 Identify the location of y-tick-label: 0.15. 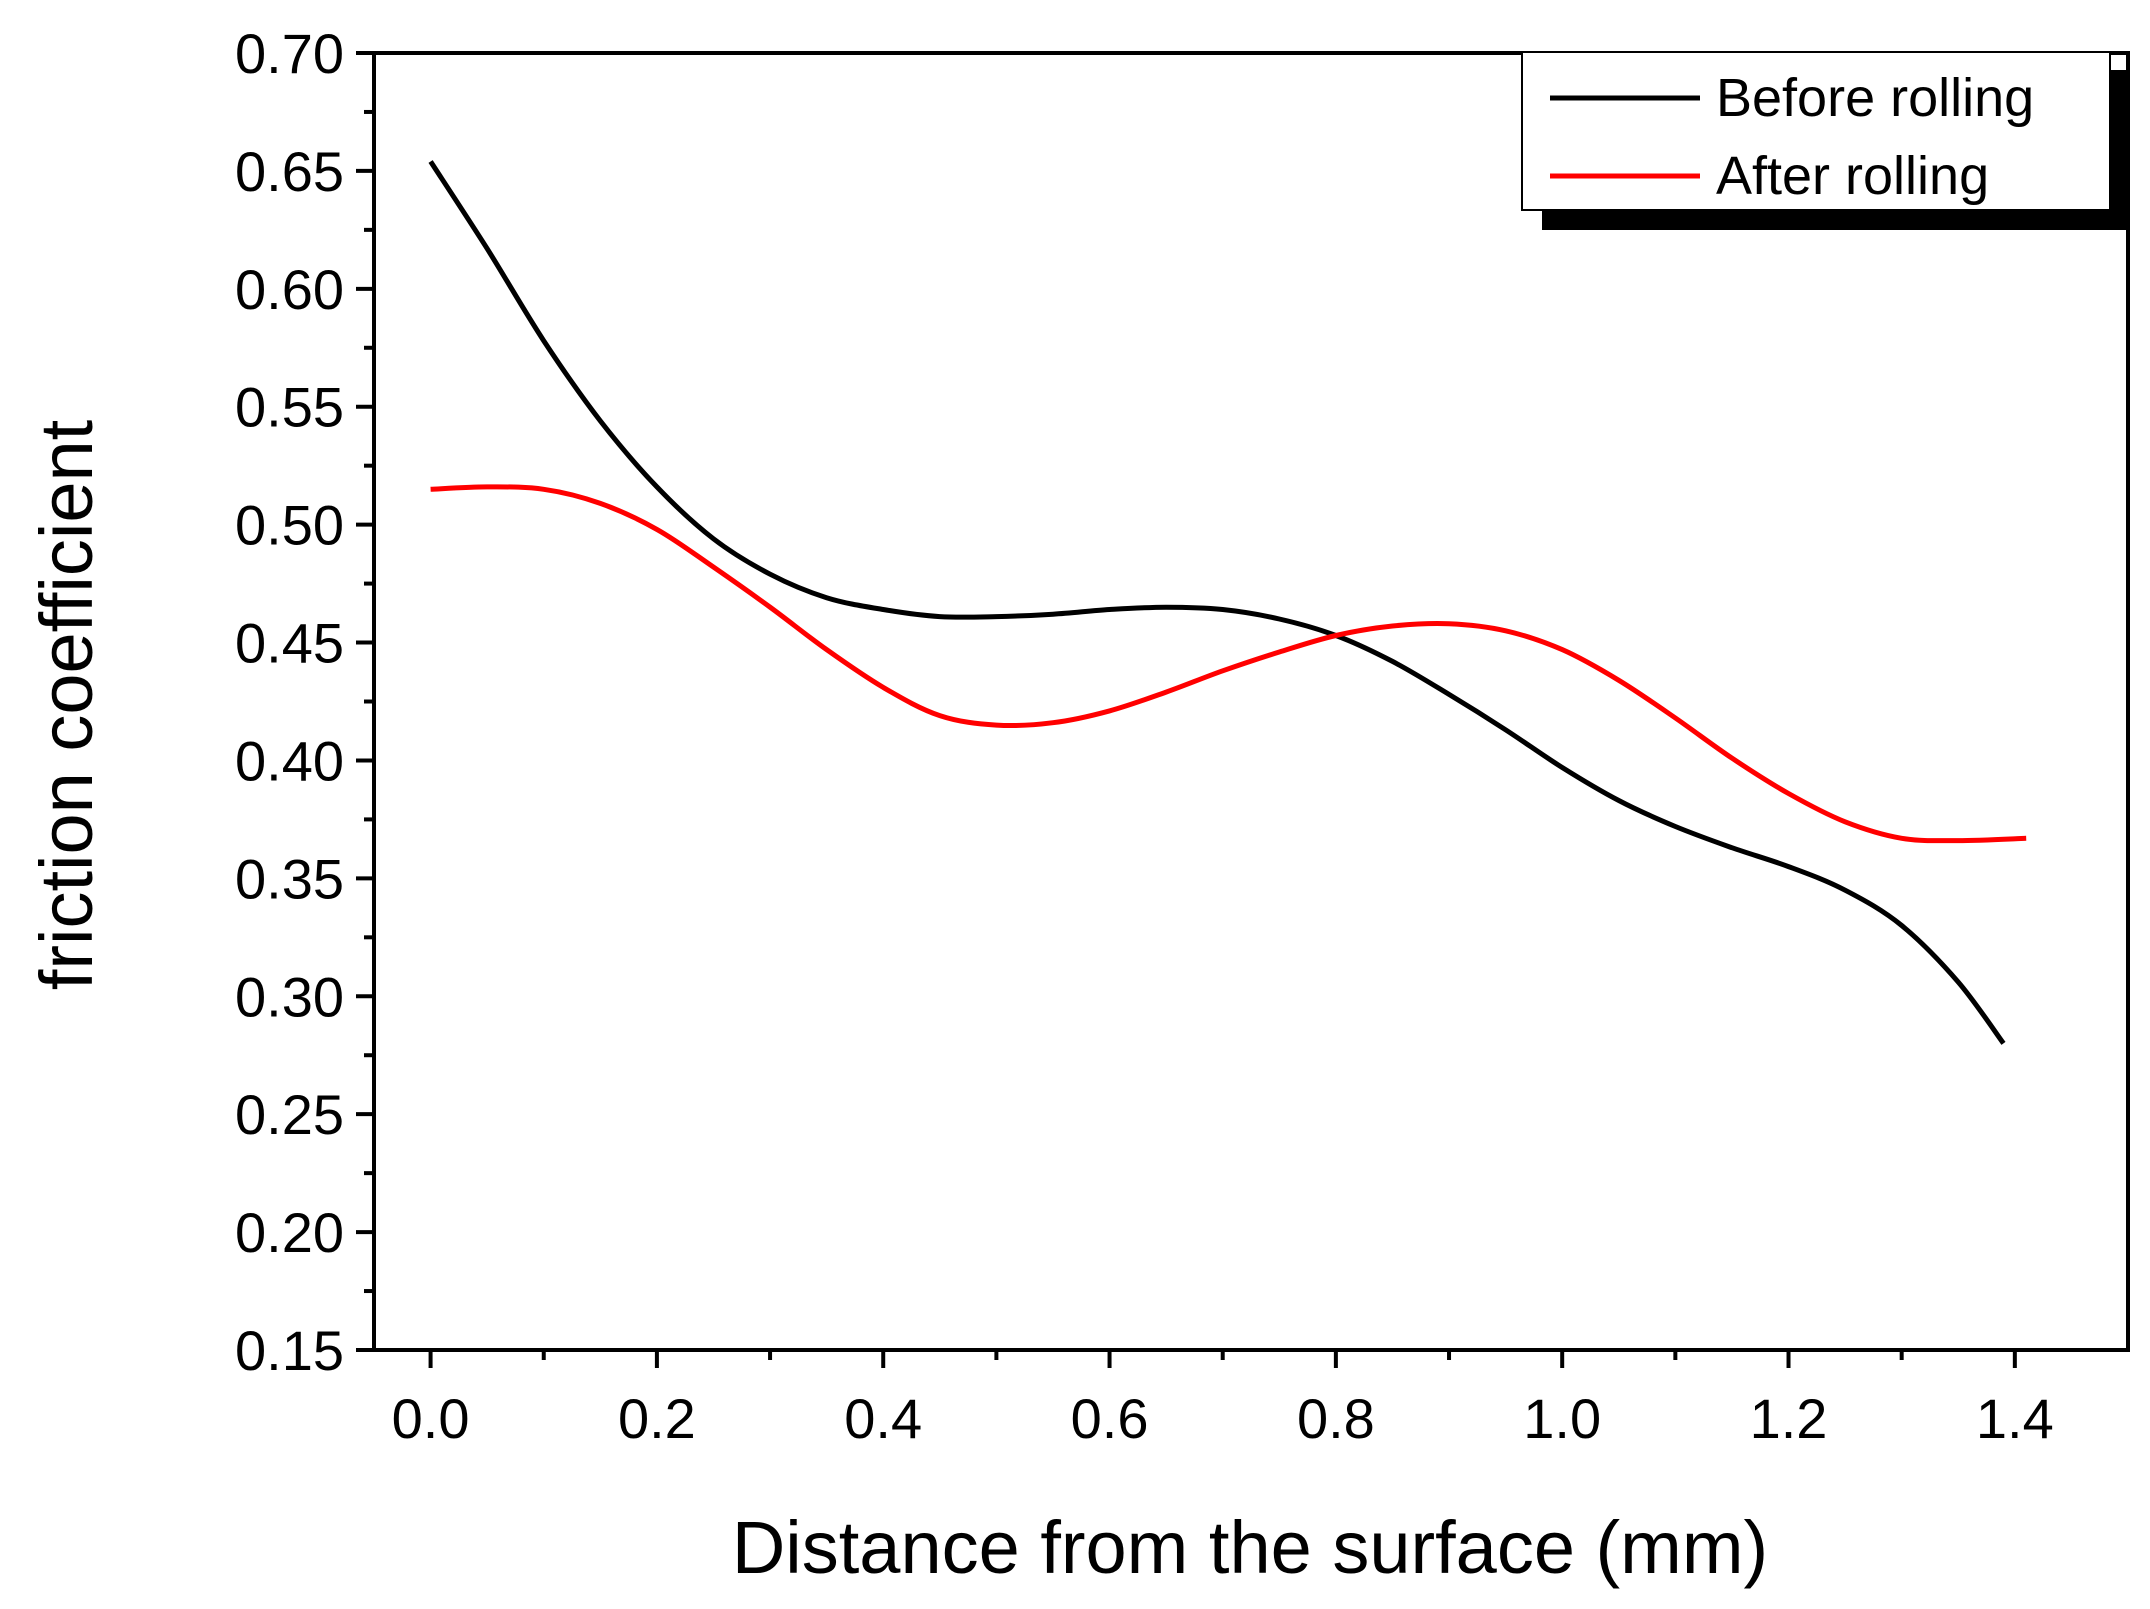
(289, 1350).